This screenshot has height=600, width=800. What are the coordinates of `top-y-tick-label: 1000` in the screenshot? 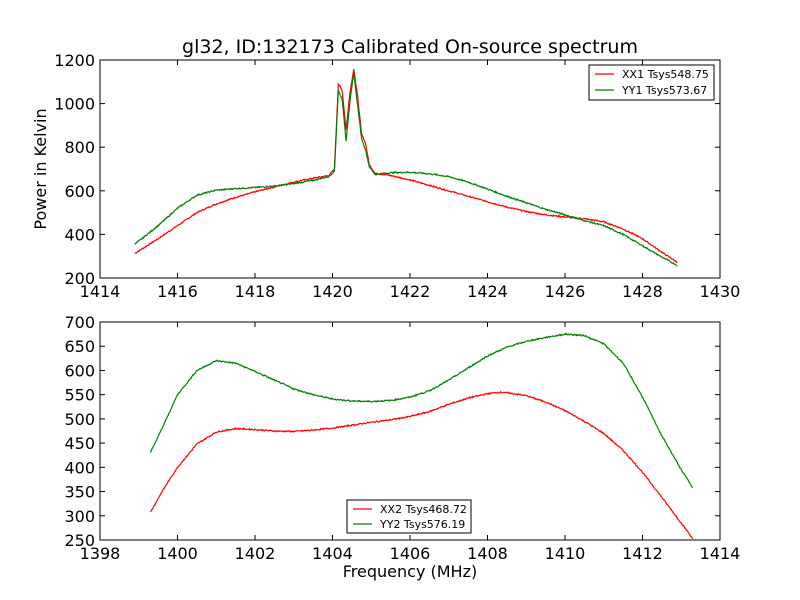 It's located at (74, 104).